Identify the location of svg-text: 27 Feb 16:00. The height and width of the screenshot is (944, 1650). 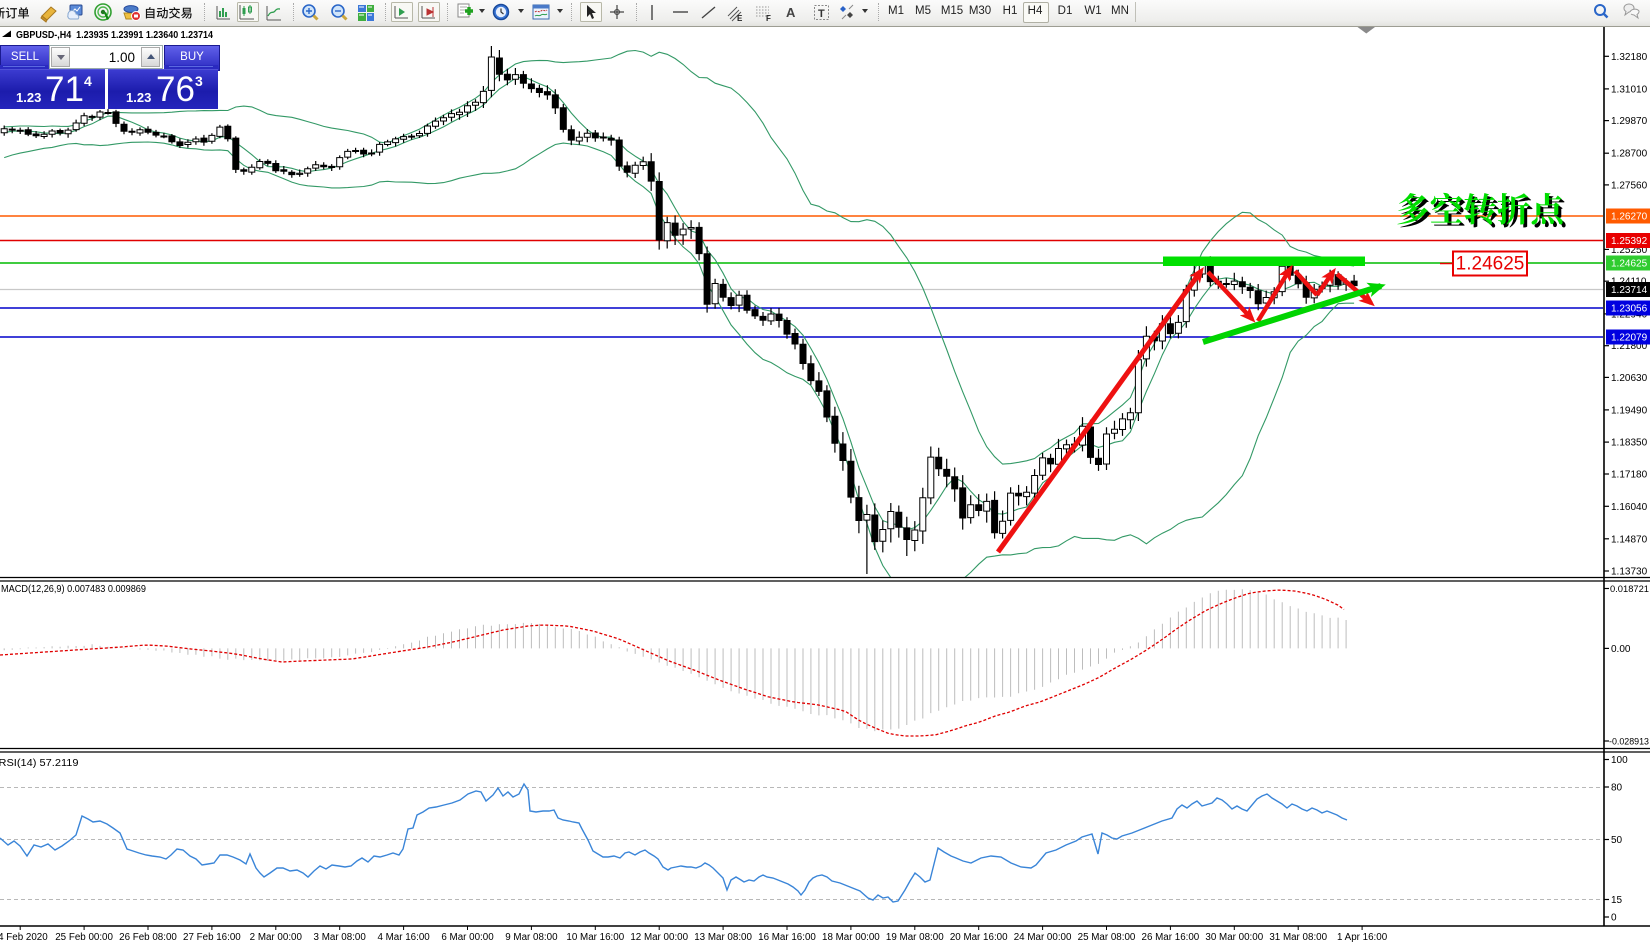
(212, 937).